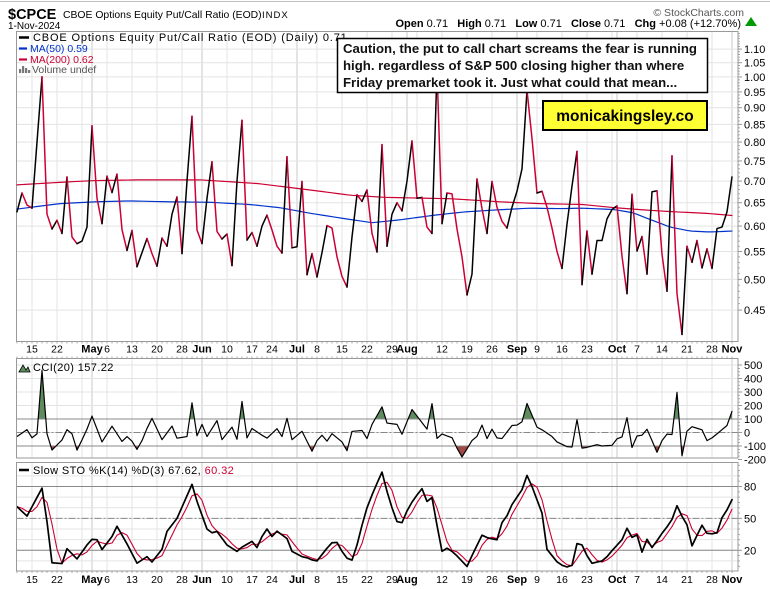 Image resolution: width=770 pixels, height=589 pixels. Describe the element at coordinates (754, 311) in the screenshot. I see `svg-text: 0.45` at that location.